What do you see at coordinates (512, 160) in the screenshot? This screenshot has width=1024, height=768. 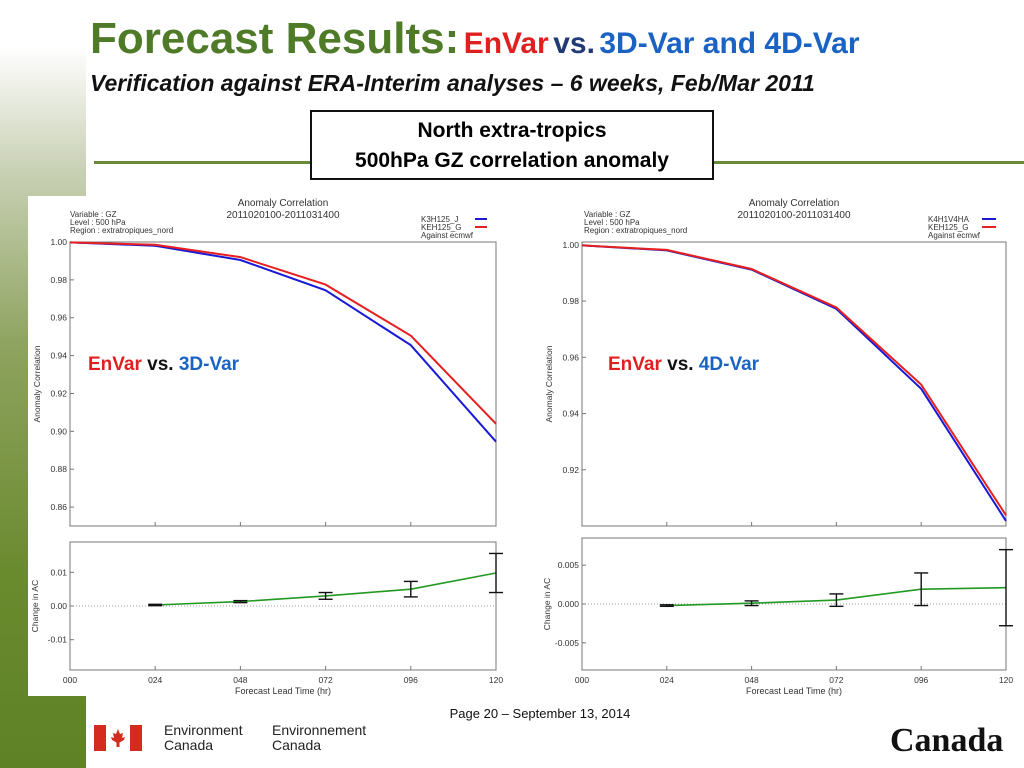 I see `region-line2: 500hPa GZ correlation anomaly` at bounding box center [512, 160].